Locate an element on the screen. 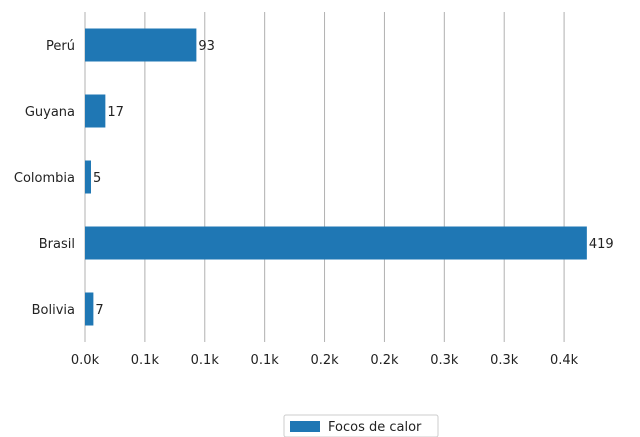  data-label: 419 is located at coordinates (601, 244).